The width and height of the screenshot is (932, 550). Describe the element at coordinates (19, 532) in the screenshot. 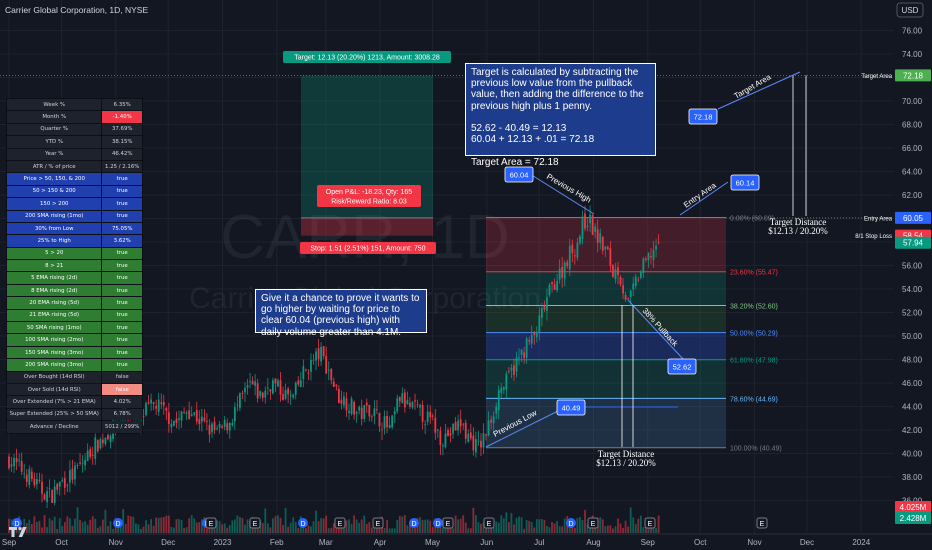

I see `tradingview-logo-icon` at that location.